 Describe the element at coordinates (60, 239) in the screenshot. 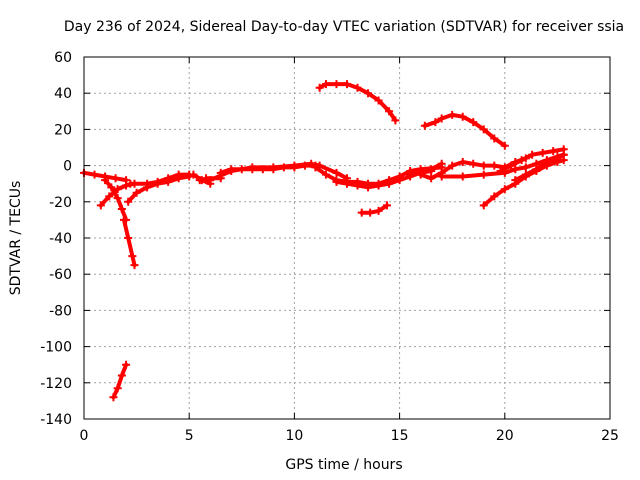

I see `y-tick-label: -40` at that location.